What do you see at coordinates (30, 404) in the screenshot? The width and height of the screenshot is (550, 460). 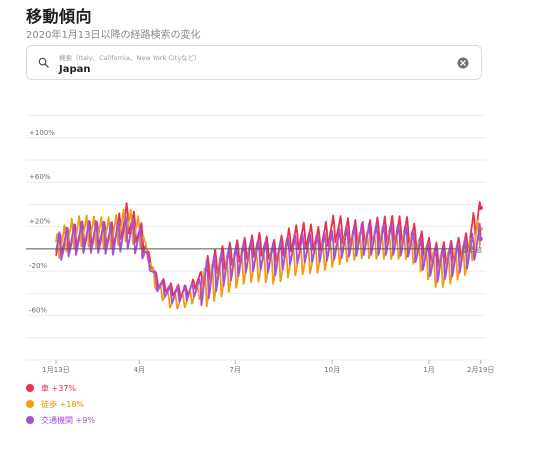 I see `legend-dot-walking` at bounding box center [30, 404].